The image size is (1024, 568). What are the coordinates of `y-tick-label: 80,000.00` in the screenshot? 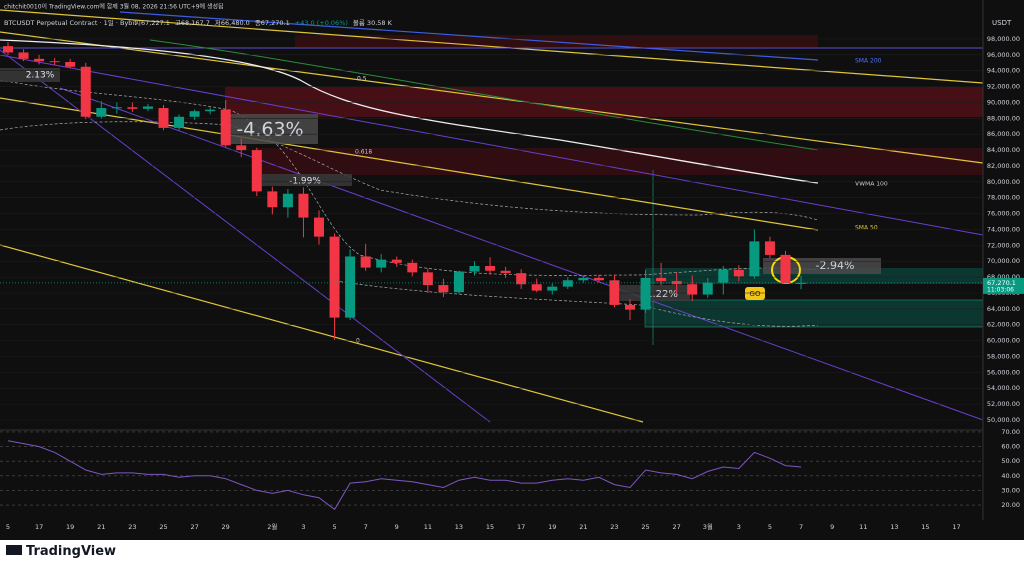 It's located at (1003, 182).